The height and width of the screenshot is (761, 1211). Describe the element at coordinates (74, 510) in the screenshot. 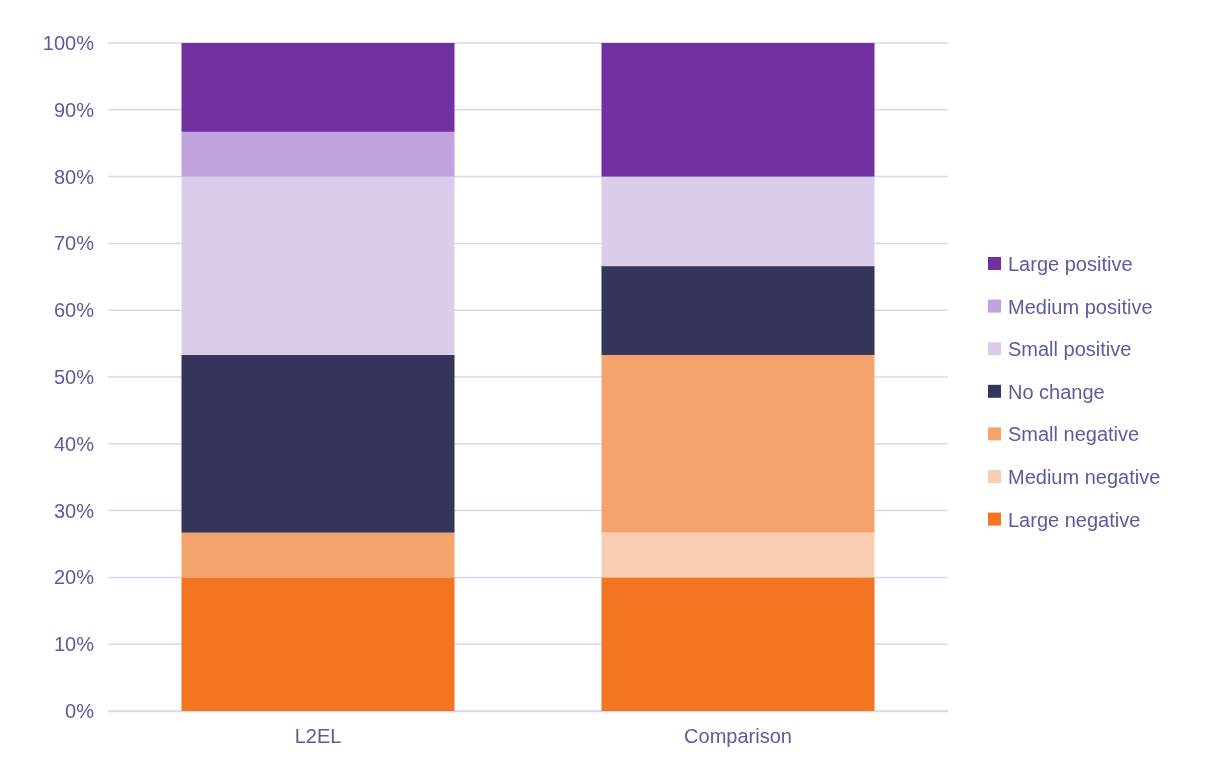

I see `y-tick-label: 30%` at that location.